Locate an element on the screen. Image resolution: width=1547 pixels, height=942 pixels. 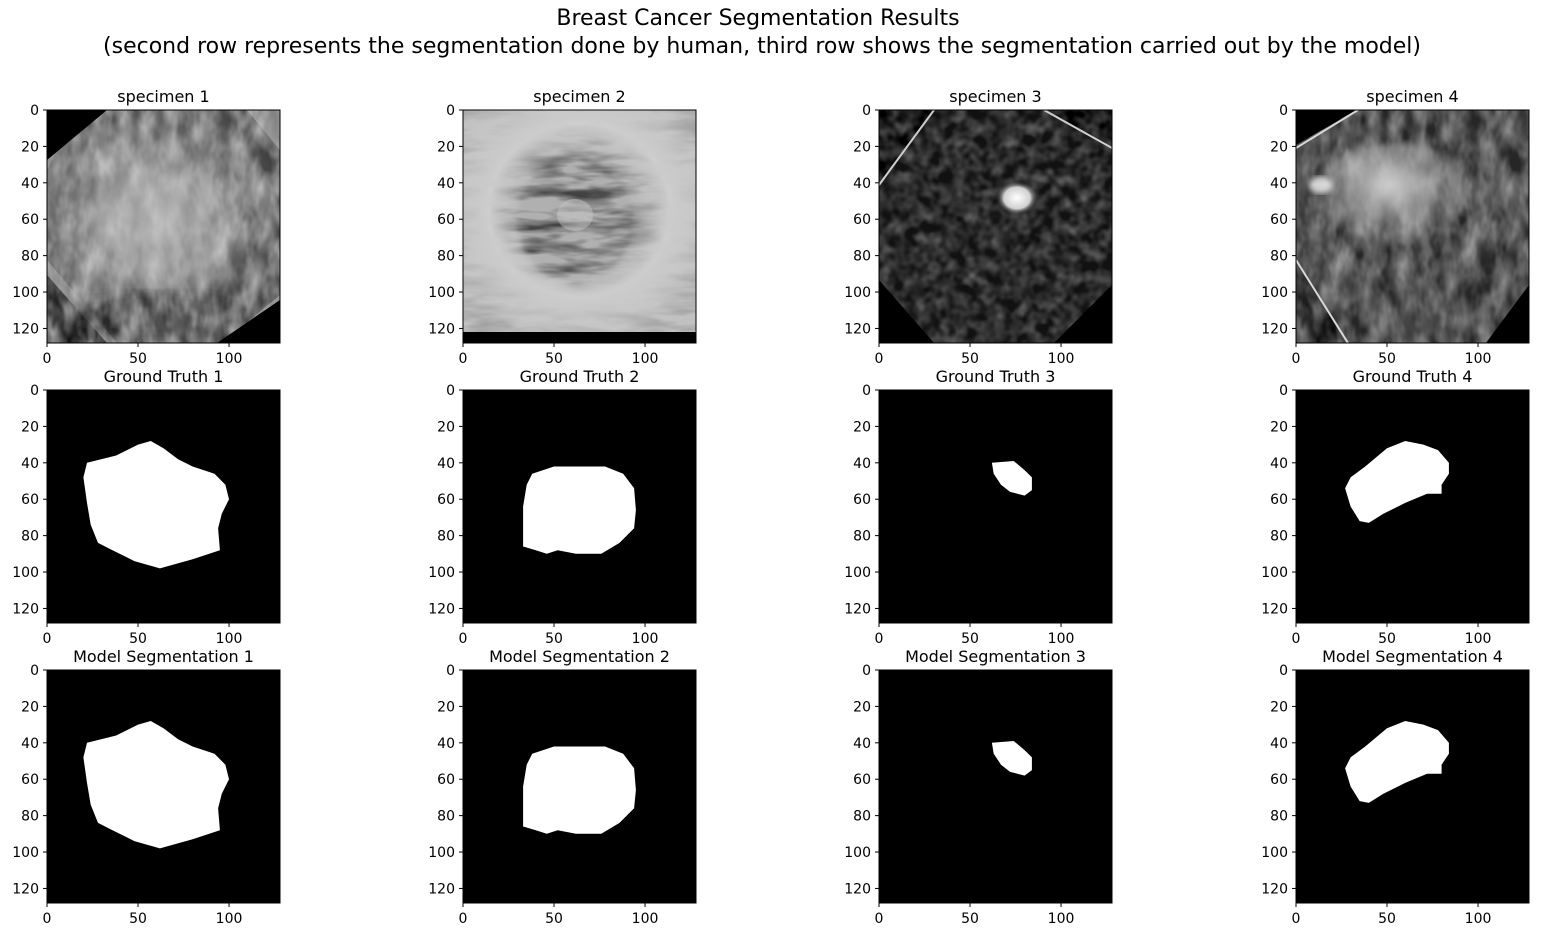
subplot-r2-c3: Ground Truth 3 0 50 100 0 20 40 60 80 100 120 is located at coordinates (978, 507).